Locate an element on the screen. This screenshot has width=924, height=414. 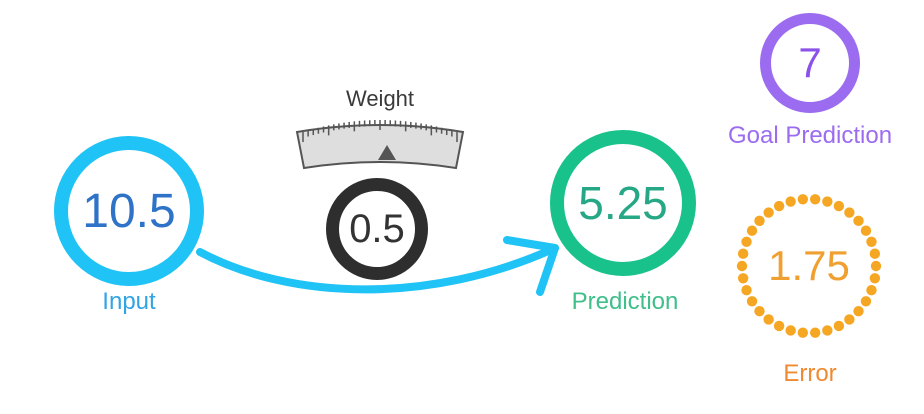
prediction-label: Prediction is located at coordinates (625, 301).